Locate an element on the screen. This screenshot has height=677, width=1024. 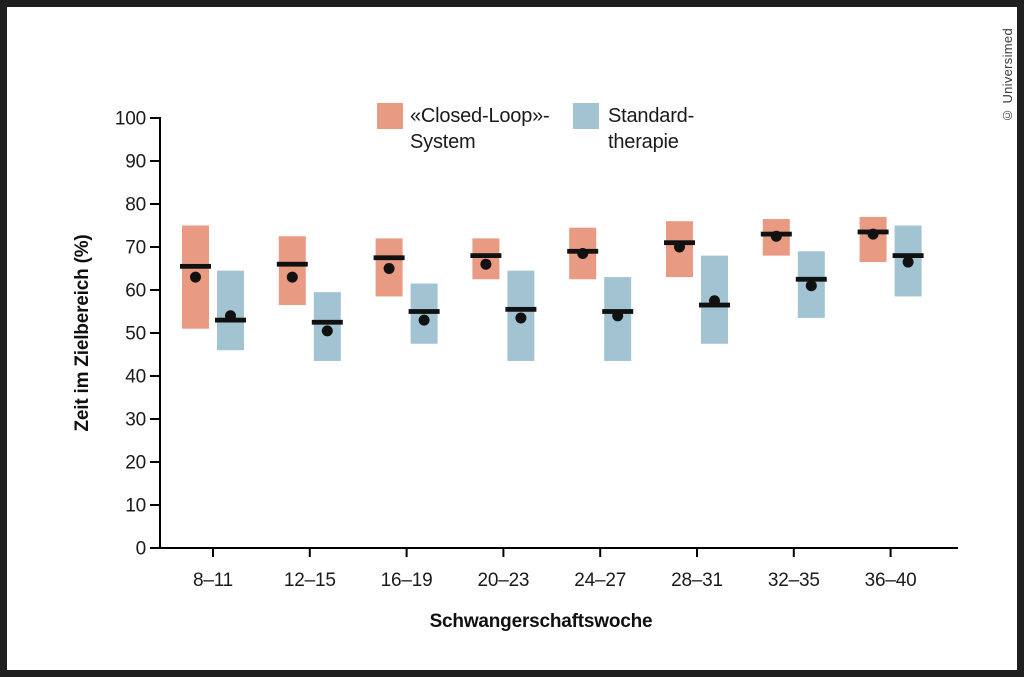
y-tick-label: 100 is located at coordinates (130, 119).